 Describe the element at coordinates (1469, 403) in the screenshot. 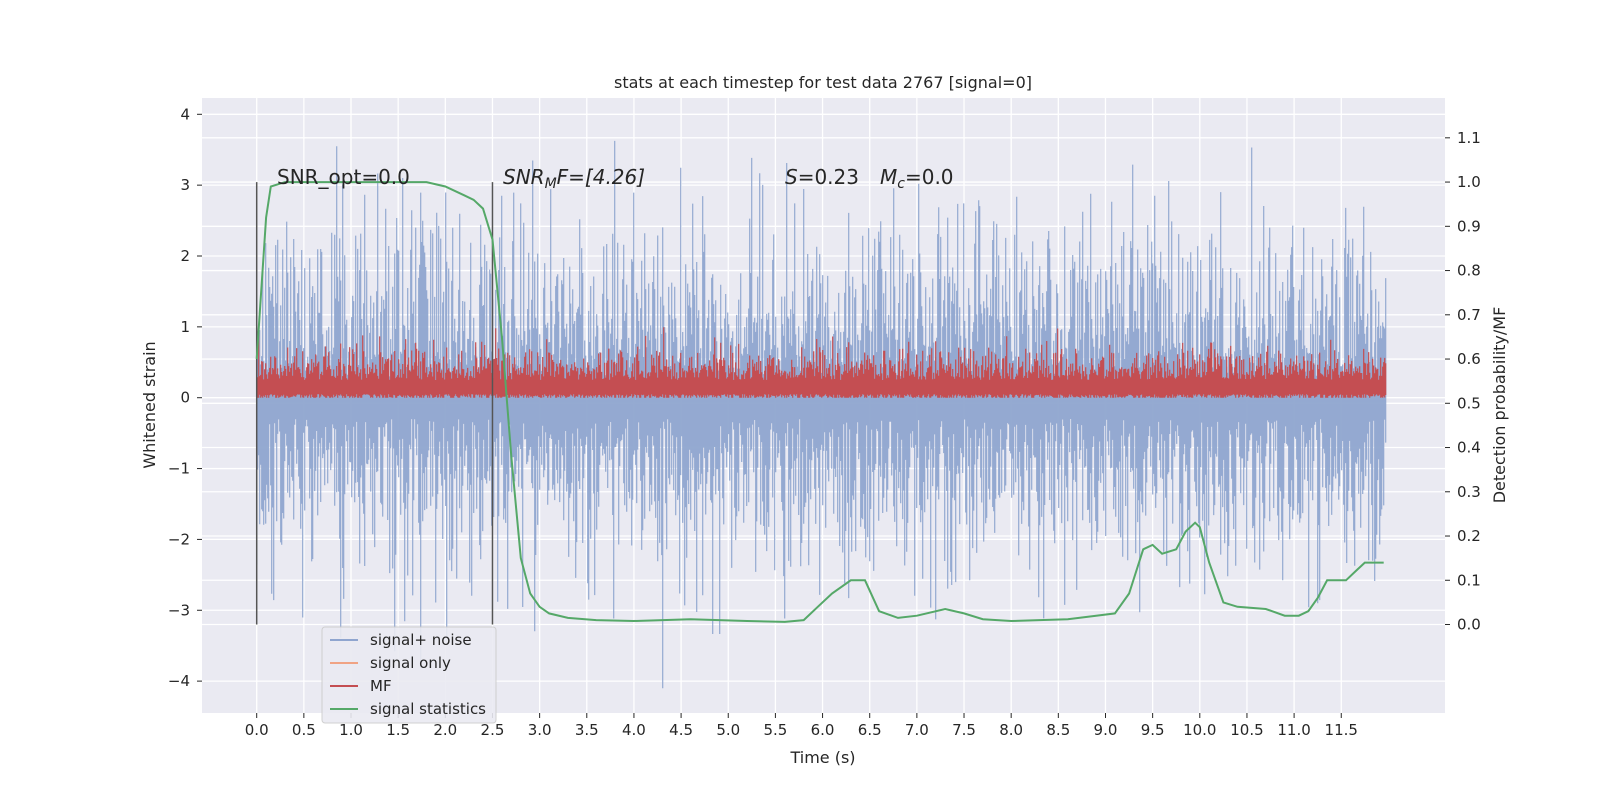

I see `y-right-tick-label: 0.5` at that location.